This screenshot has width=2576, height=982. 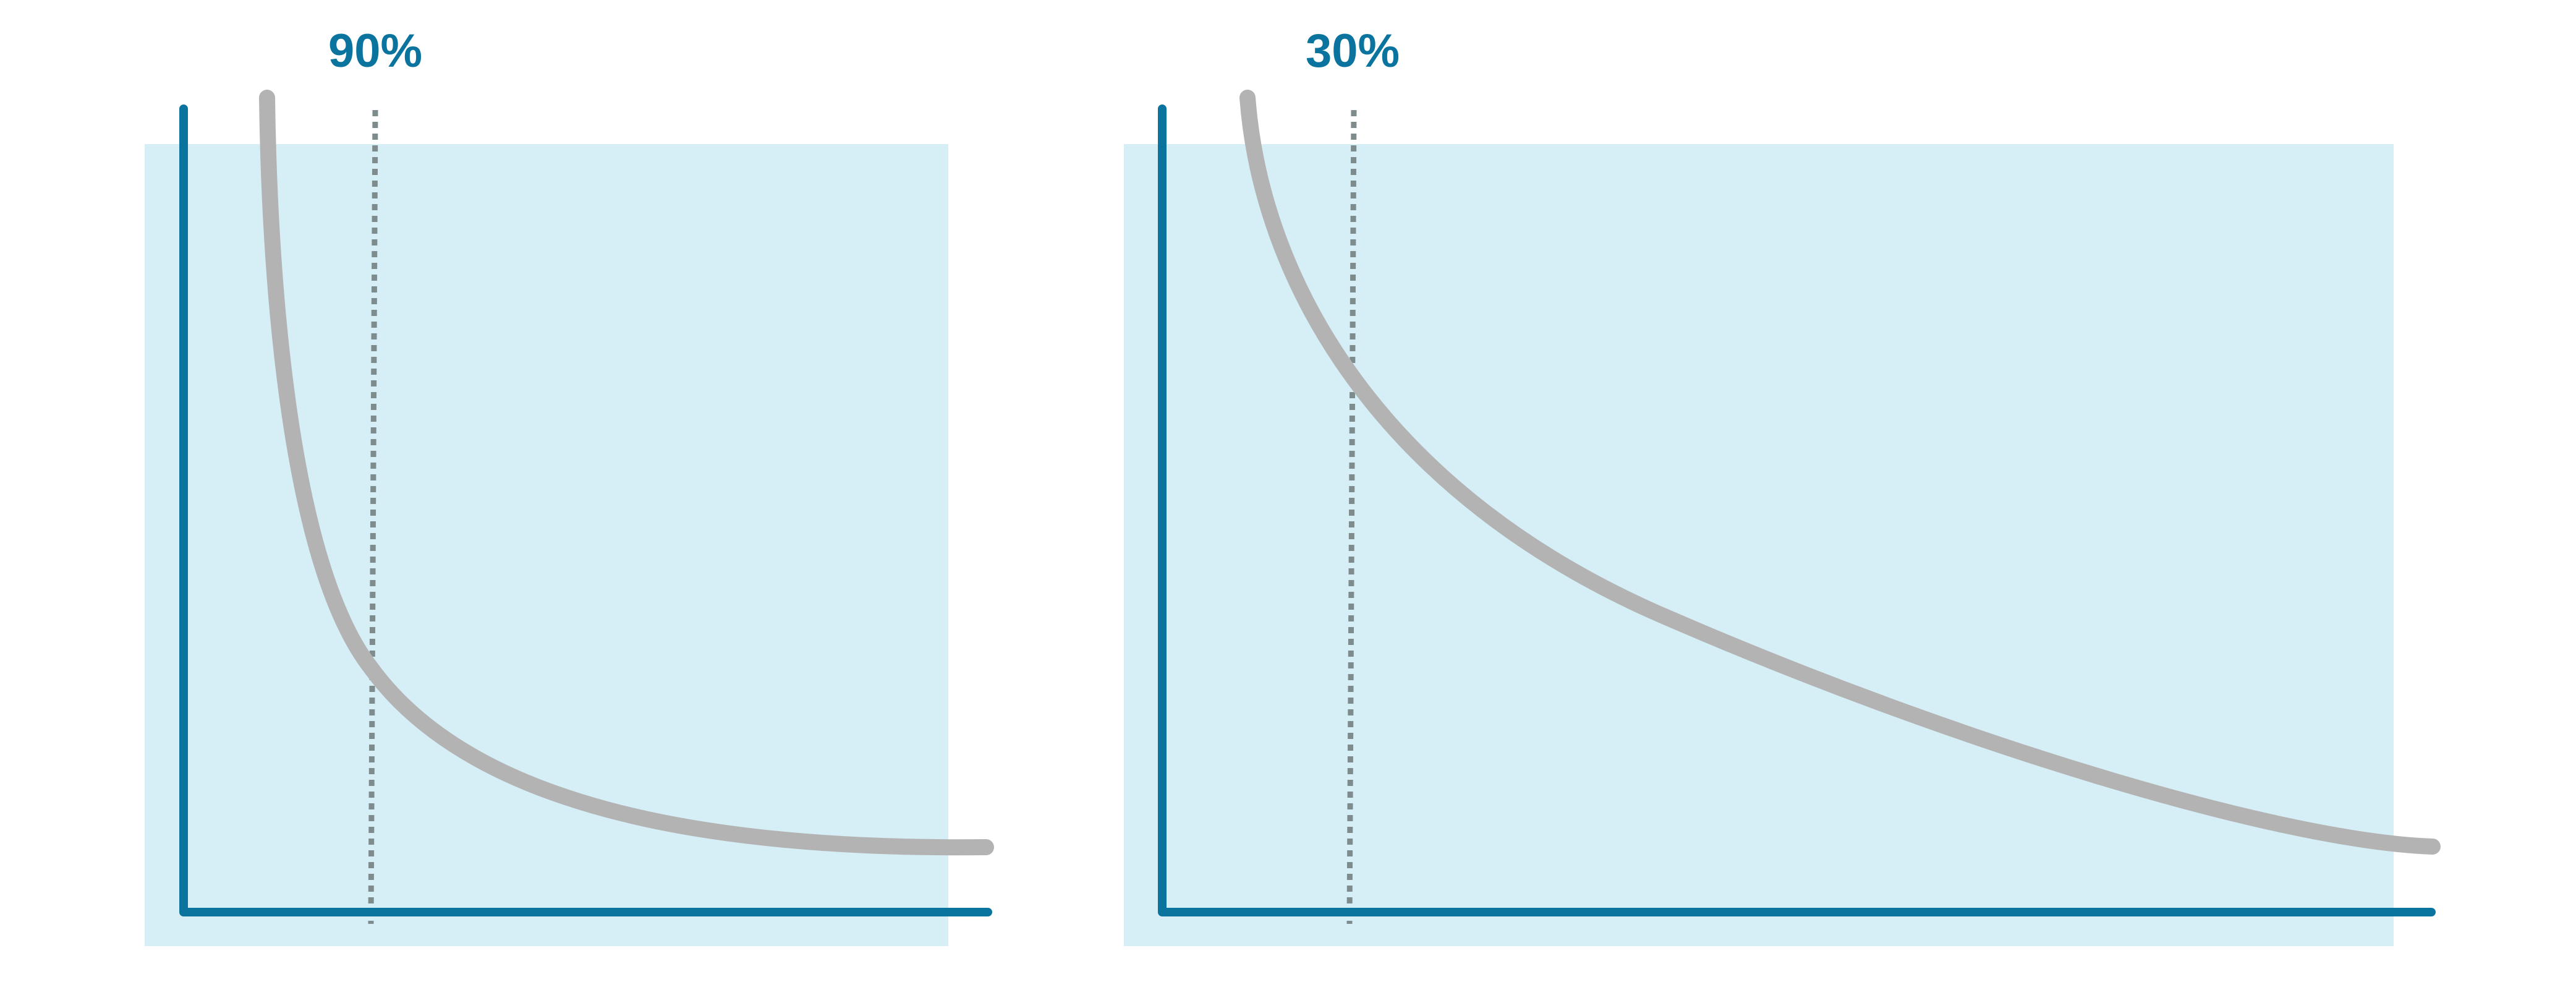 What do you see at coordinates (1353, 51) in the screenshot?
I see `right-marker-label: 30%` at bounding box center [1353, 51].